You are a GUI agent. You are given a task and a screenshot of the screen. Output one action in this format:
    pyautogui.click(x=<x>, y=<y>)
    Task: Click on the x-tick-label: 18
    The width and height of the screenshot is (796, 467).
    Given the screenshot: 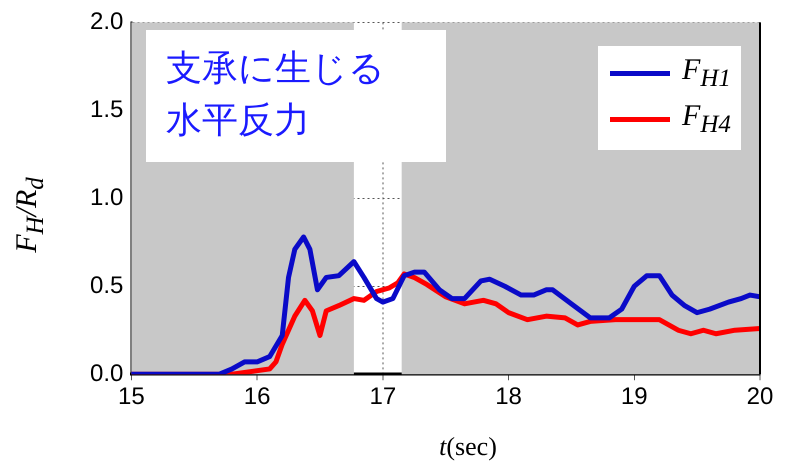 What is the action you would take?
    pyautogui.click(x=508, y=396)
    